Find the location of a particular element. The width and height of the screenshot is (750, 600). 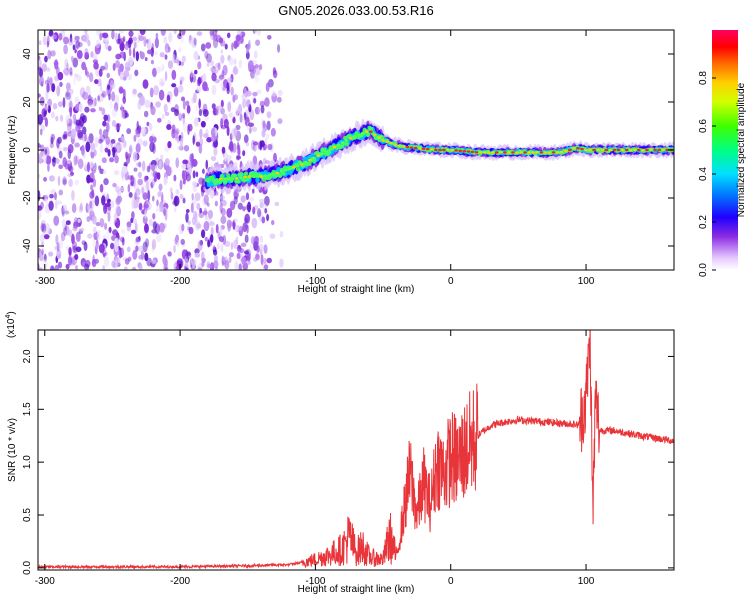

figure-title: GN05.2026.033.00.53.R16 is located at coordinates (355, 10).